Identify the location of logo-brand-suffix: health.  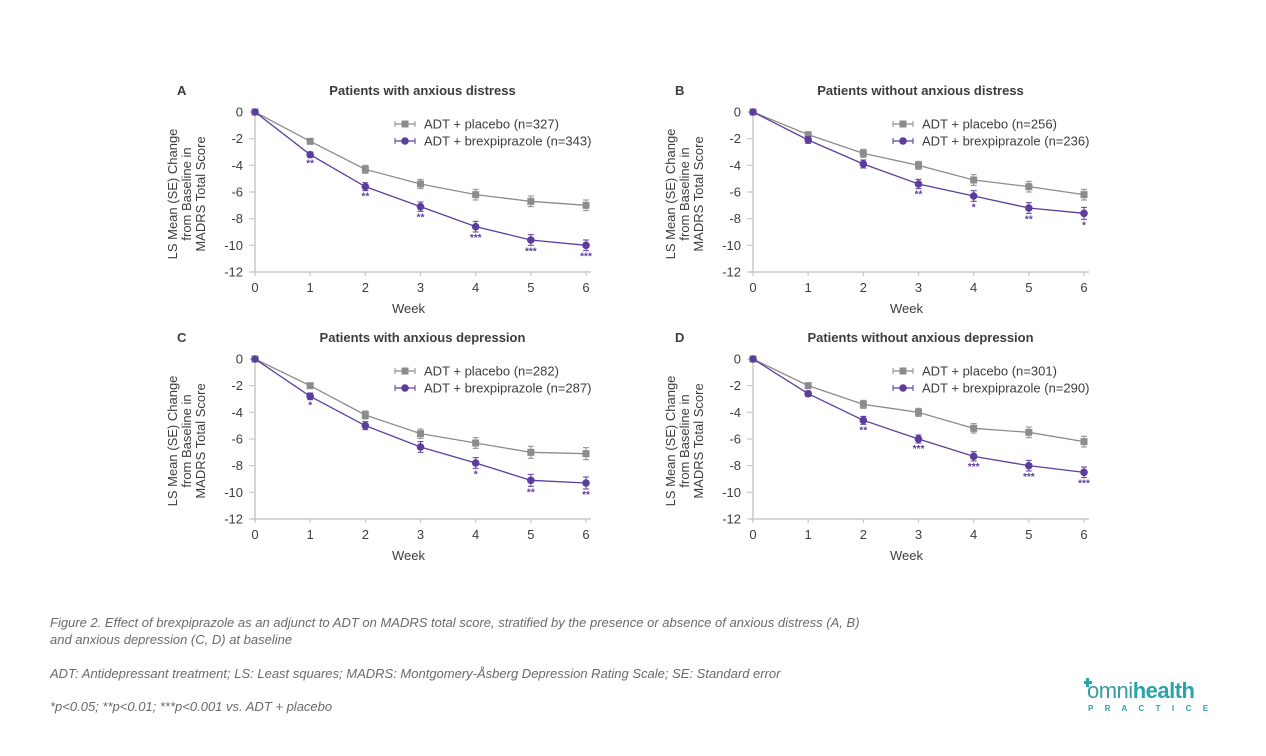
(1164, 690).